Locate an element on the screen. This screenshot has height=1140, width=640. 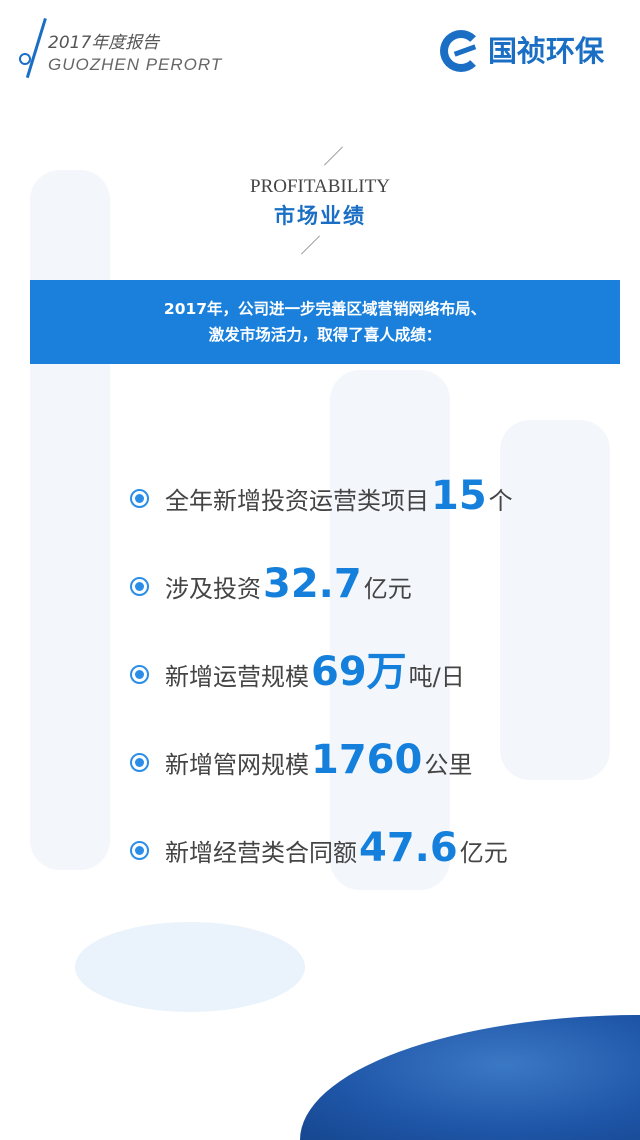
list-item: 全年新增投资运营类项目 15 个 is located at coordinates (321, 498).